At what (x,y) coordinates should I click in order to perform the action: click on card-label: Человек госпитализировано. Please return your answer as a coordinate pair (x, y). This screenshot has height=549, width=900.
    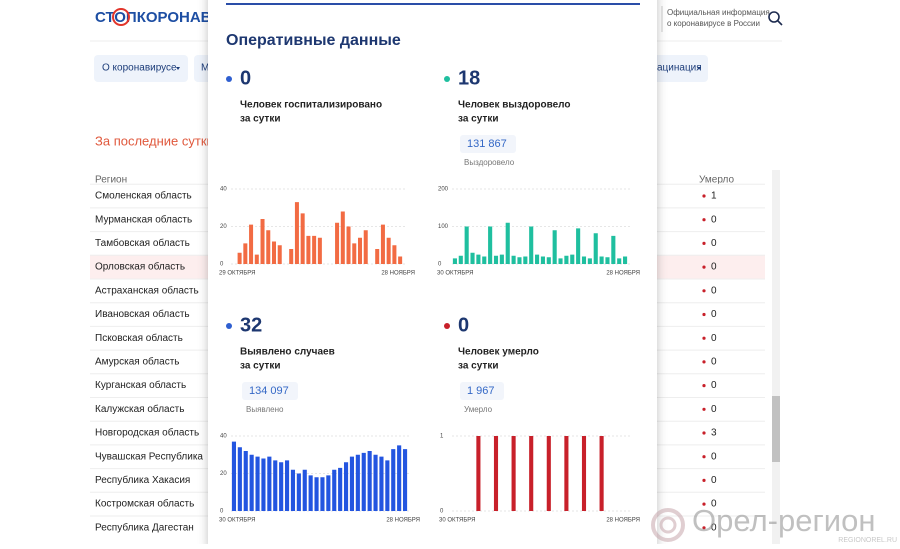
    Looking at the image, I should click on (311, 105).